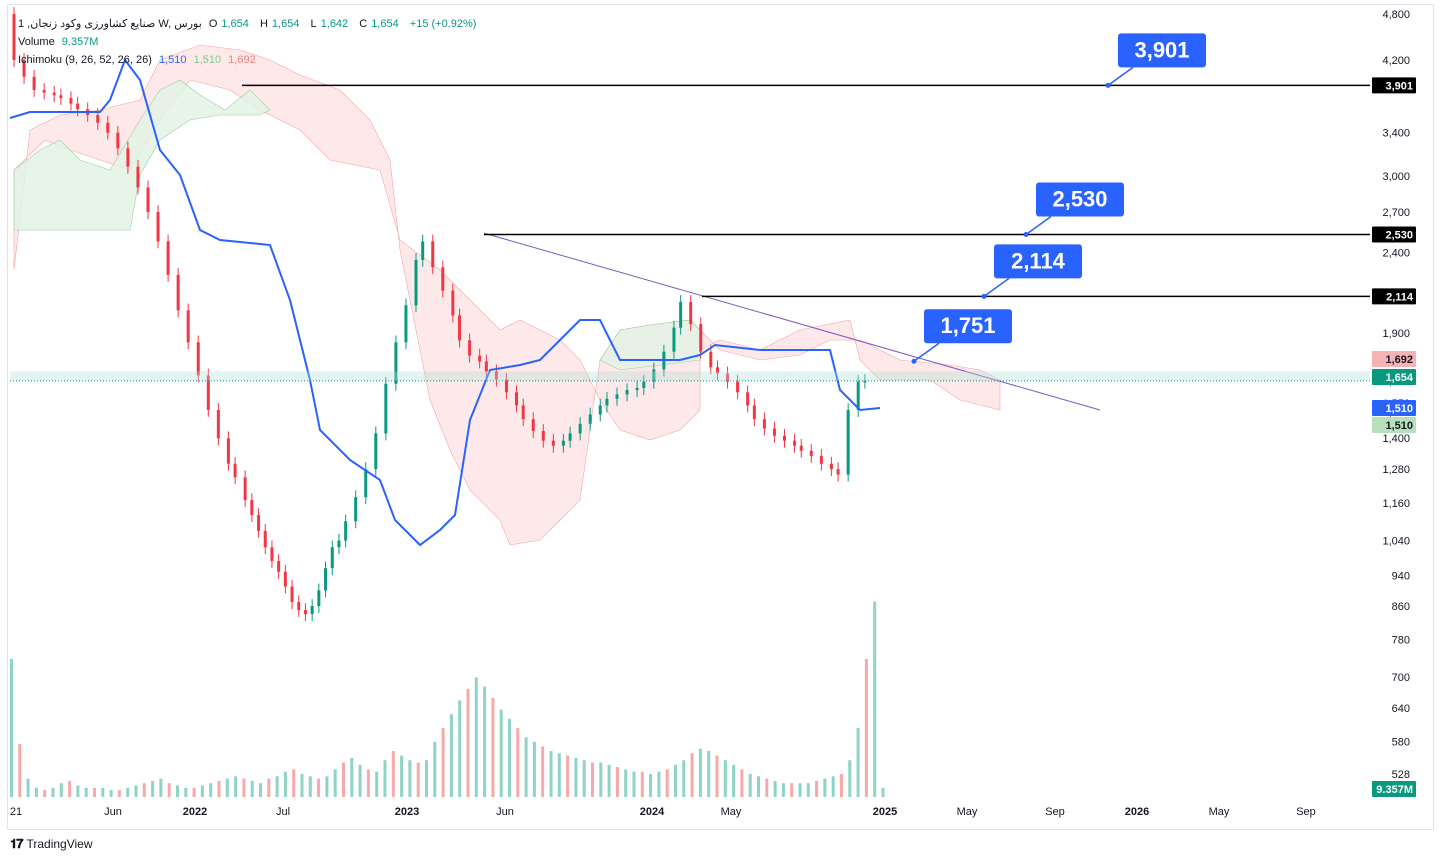 The height and width of the screenshot is (861, 1441). I want to click on level-callout-pointer, so click(1038, 225).